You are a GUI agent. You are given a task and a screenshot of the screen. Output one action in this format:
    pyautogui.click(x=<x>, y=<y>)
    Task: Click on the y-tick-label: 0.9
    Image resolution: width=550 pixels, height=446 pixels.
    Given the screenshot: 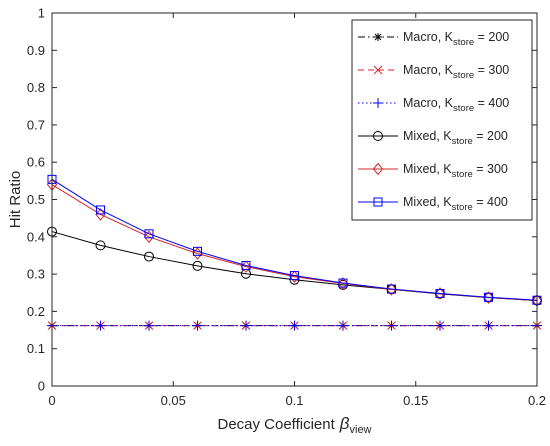 What is the action you would take?
    pyautogui.click(x=36, y=50)
    